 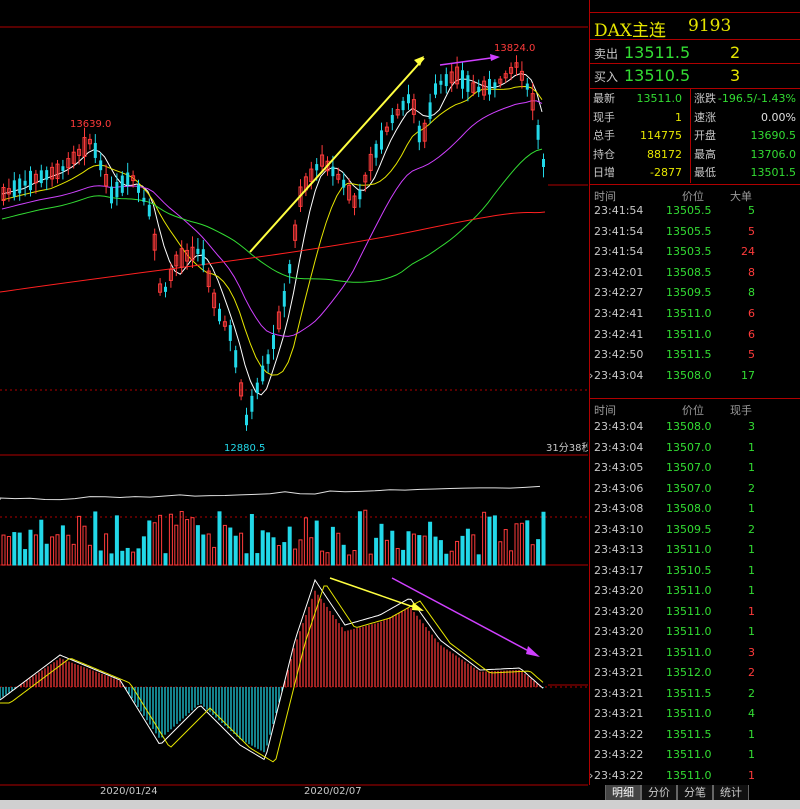 I want to click on tick-row: 23:43:05 13507.0 1, so click(x=695, y=468).